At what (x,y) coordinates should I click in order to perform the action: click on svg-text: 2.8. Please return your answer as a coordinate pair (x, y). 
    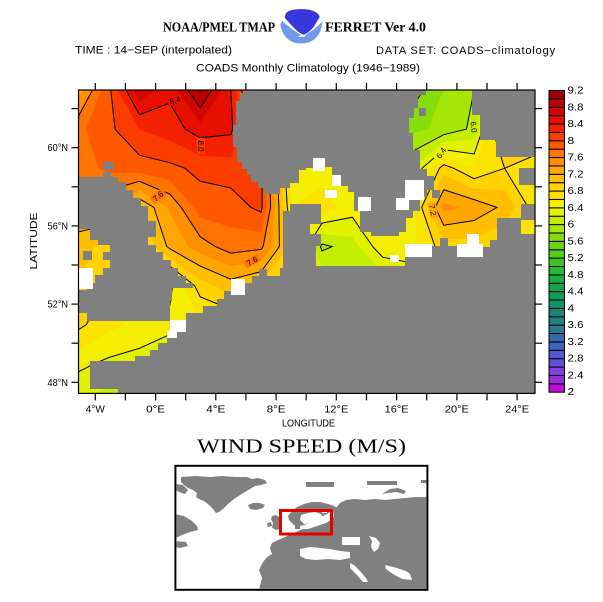
    Looking at the image, I should click on (576, 359).